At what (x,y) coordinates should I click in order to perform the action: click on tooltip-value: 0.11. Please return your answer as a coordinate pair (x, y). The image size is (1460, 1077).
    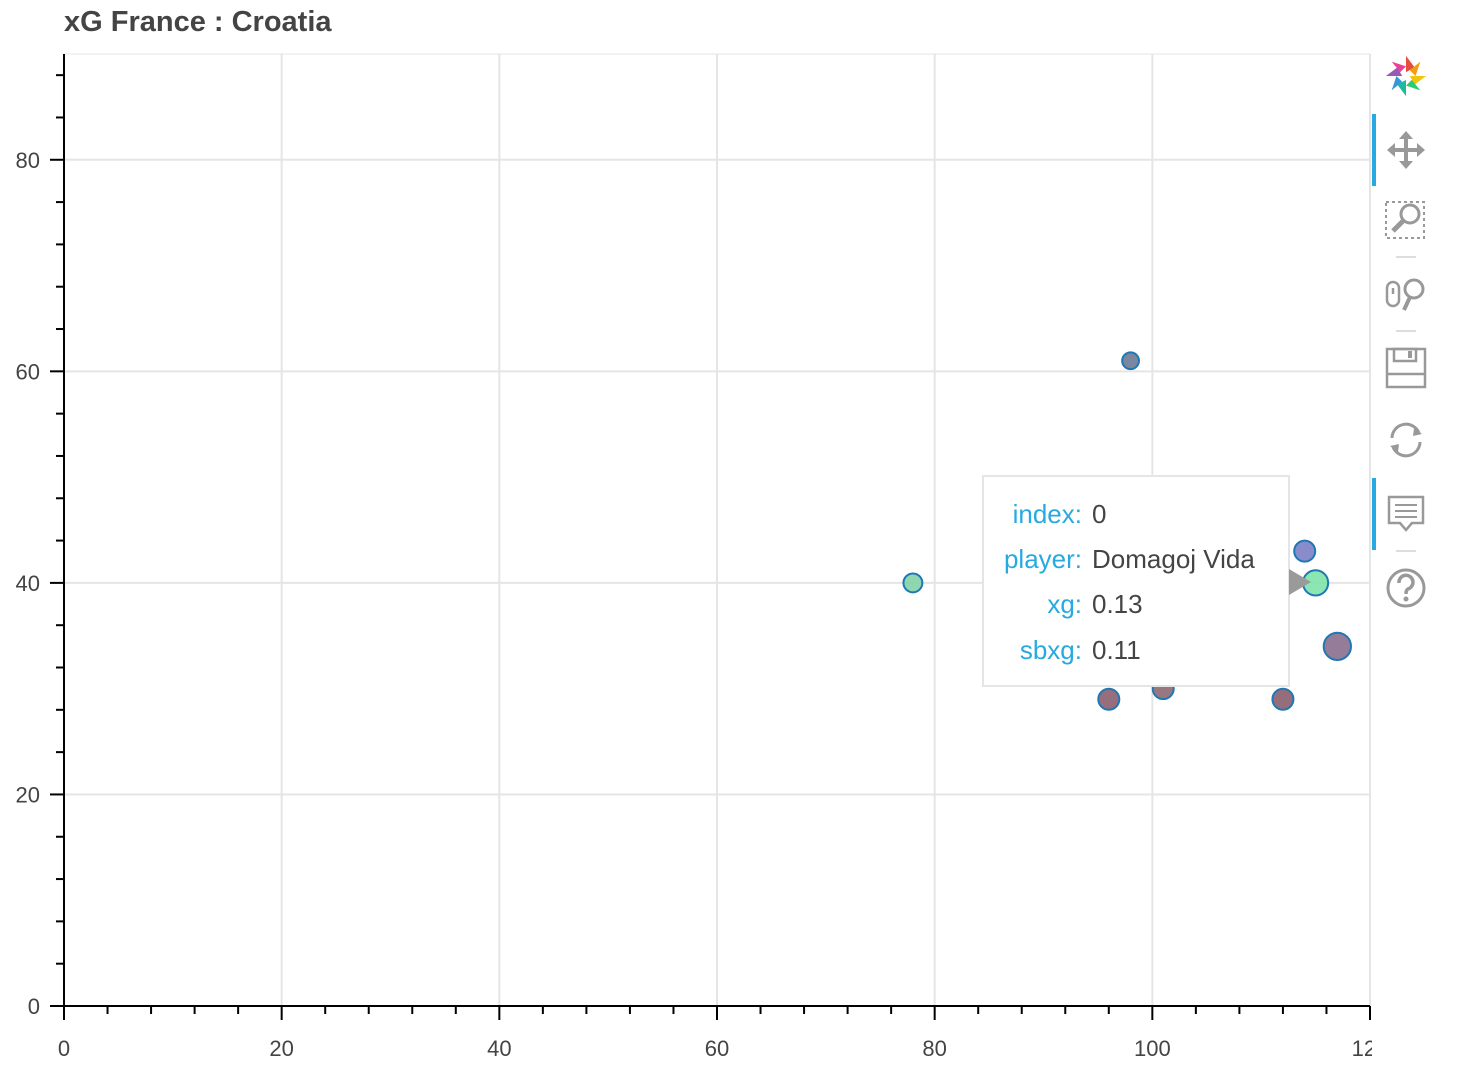
    Looking at the image, I should click on (1116, 650).